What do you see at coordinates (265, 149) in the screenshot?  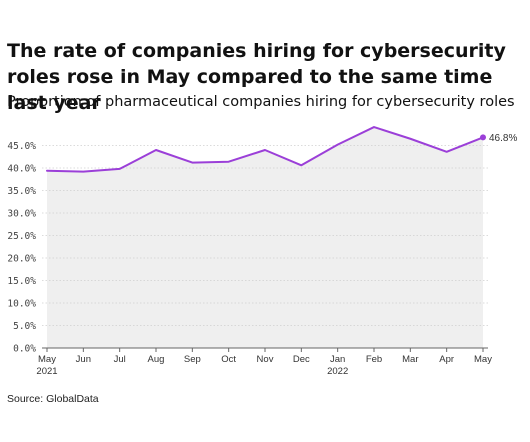 I see `series-line` at bounding box center [265, 149].